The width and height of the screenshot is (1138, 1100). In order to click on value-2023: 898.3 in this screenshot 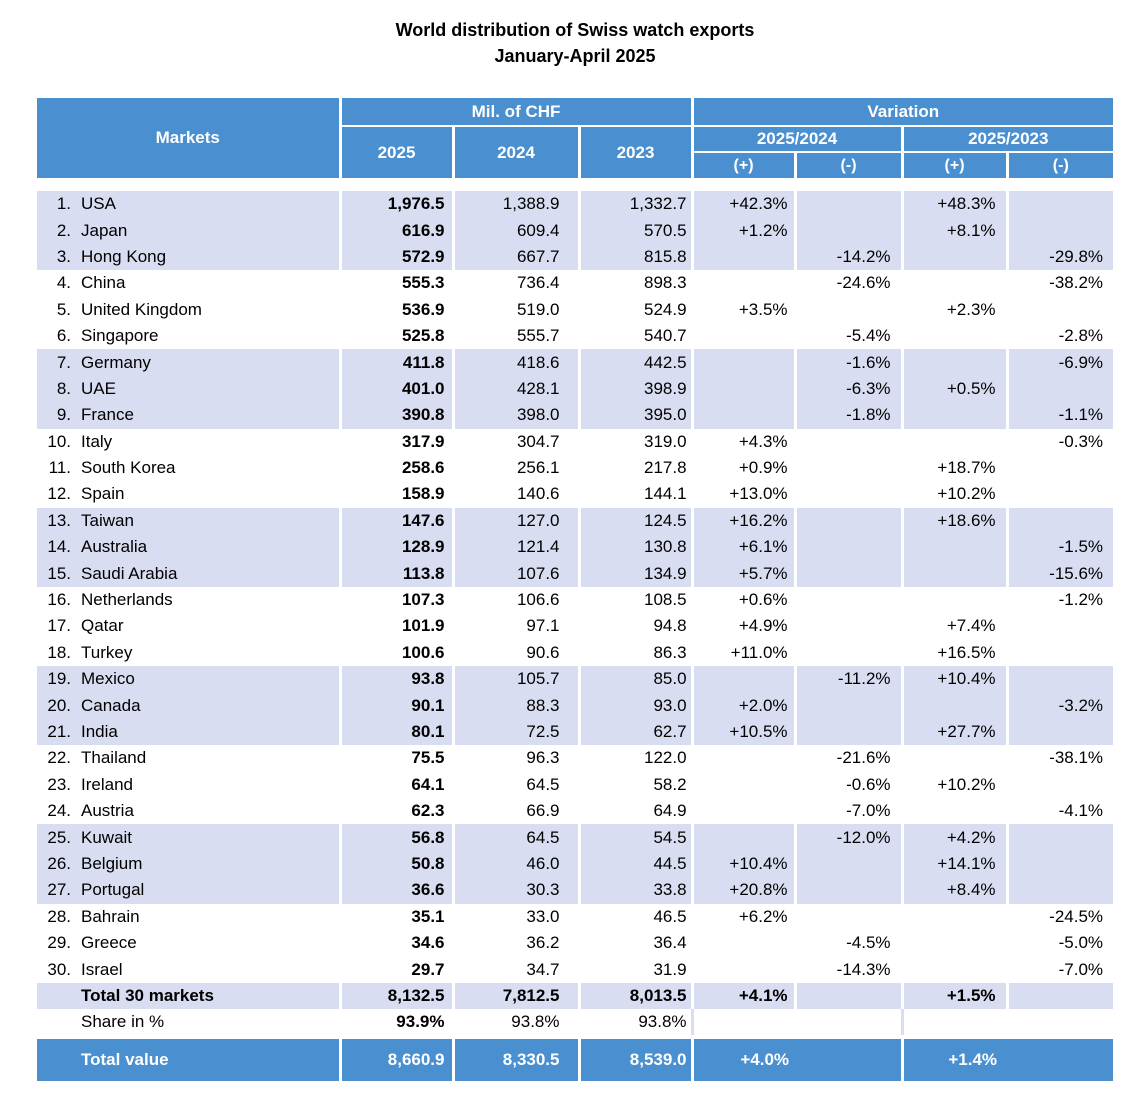, I will do `click(635, 283)`.